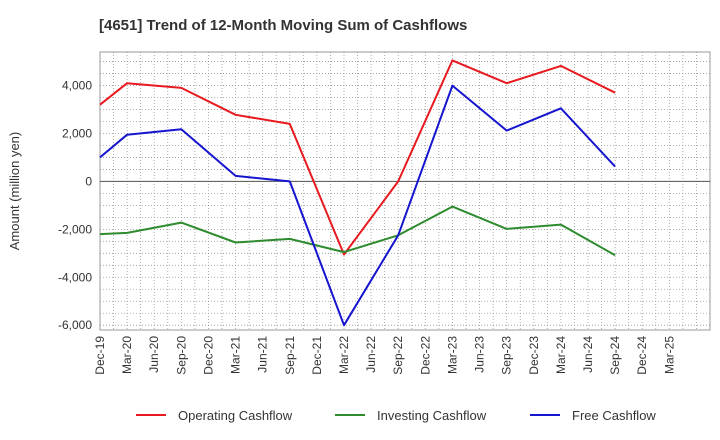  I want to click on y-tick-label: 4,000, so click(77, 86).